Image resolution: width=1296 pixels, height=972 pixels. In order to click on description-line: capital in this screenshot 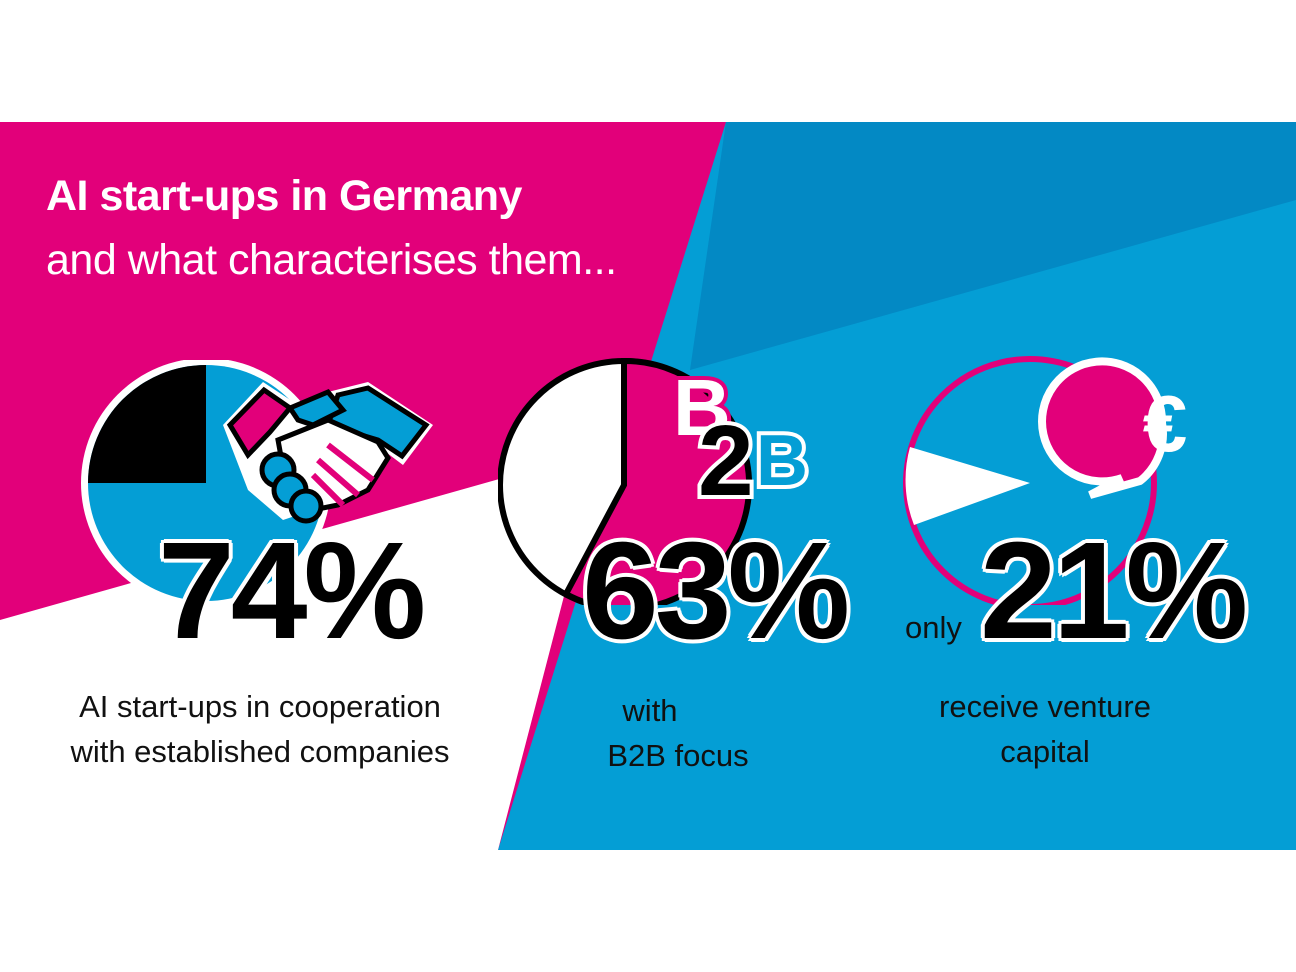, I will do `click(1045, 751)`.